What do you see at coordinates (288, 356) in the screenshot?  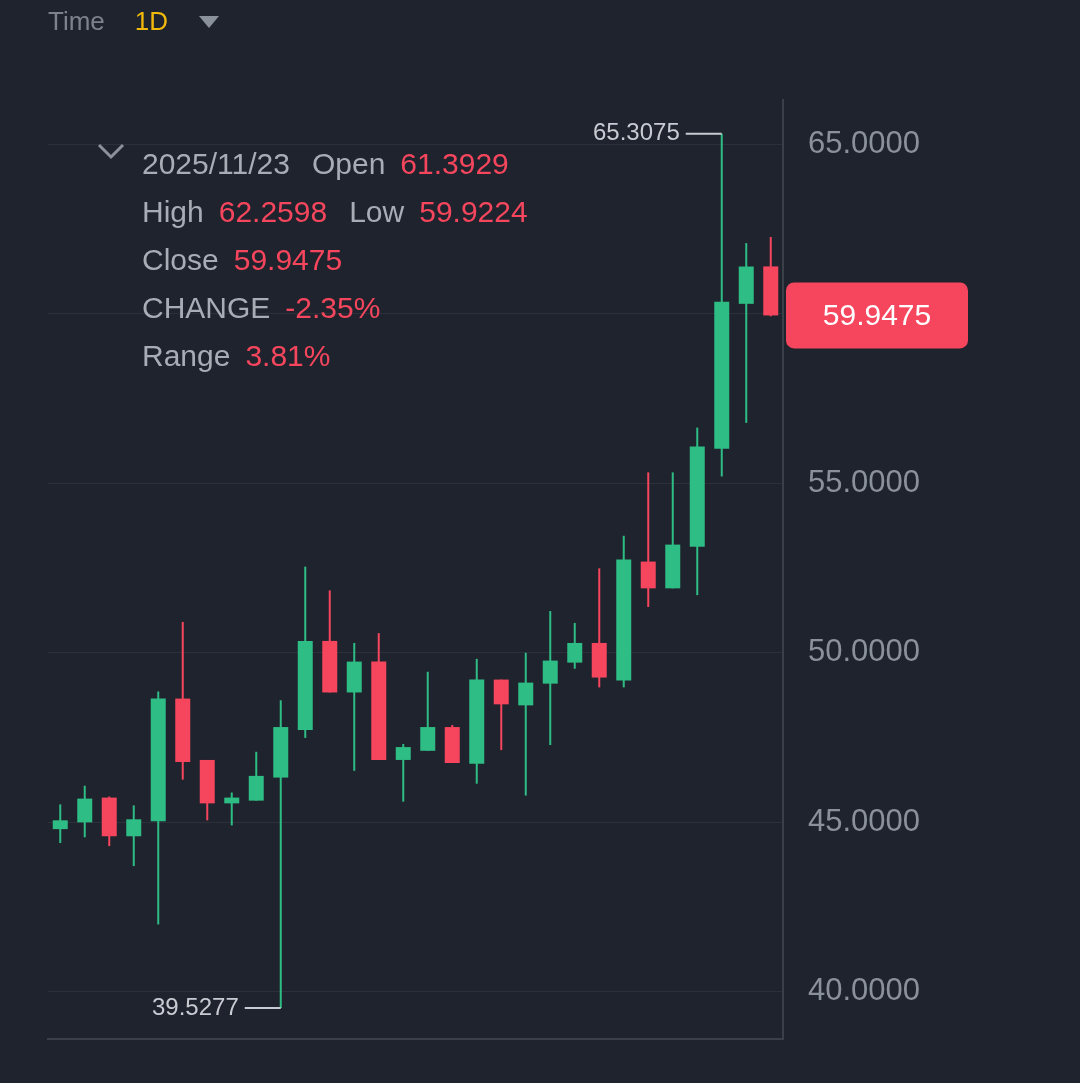 I see `annotation: 3.81%` at bounding box center [288, 356].